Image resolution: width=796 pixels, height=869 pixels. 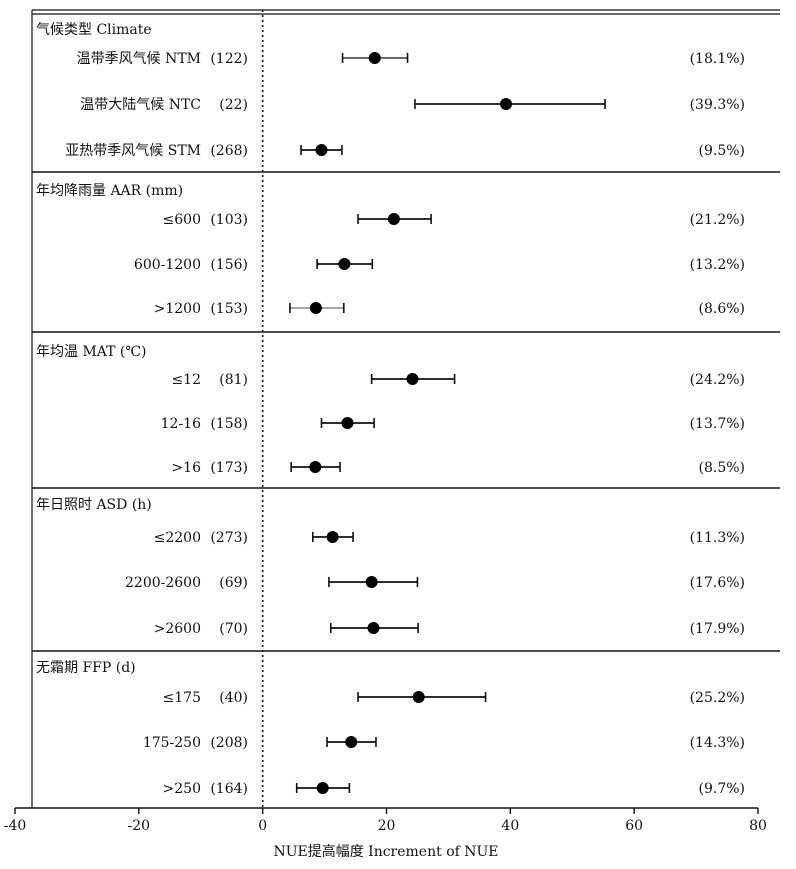 What do you see at coordinates (717, 265) in the screenshot?
I see `row-effect-percent: (13.2%)` at bounding box center [717, 265].